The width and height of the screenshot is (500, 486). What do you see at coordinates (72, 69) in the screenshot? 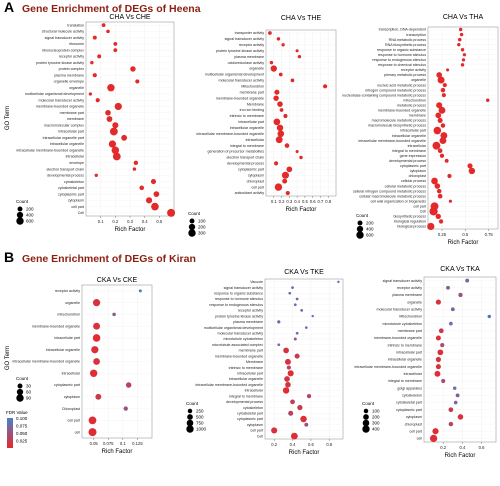
I see `category-label: protein complex` at bounding box center [72, 69].